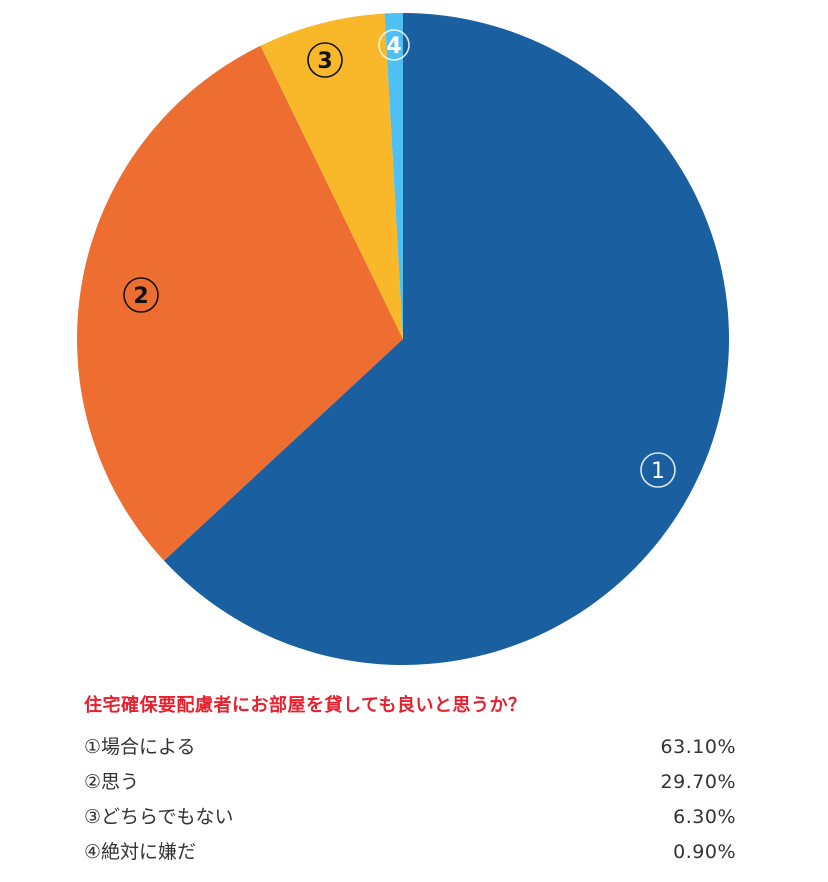 Image resolution: width=828 pixels, height=882 pixels. Describe the element at coordinates (305, 705) in the screenshot. I see `chart-title: 住宅確保要配慮者にお部屋を貸しても良いと思うか？` at that location.